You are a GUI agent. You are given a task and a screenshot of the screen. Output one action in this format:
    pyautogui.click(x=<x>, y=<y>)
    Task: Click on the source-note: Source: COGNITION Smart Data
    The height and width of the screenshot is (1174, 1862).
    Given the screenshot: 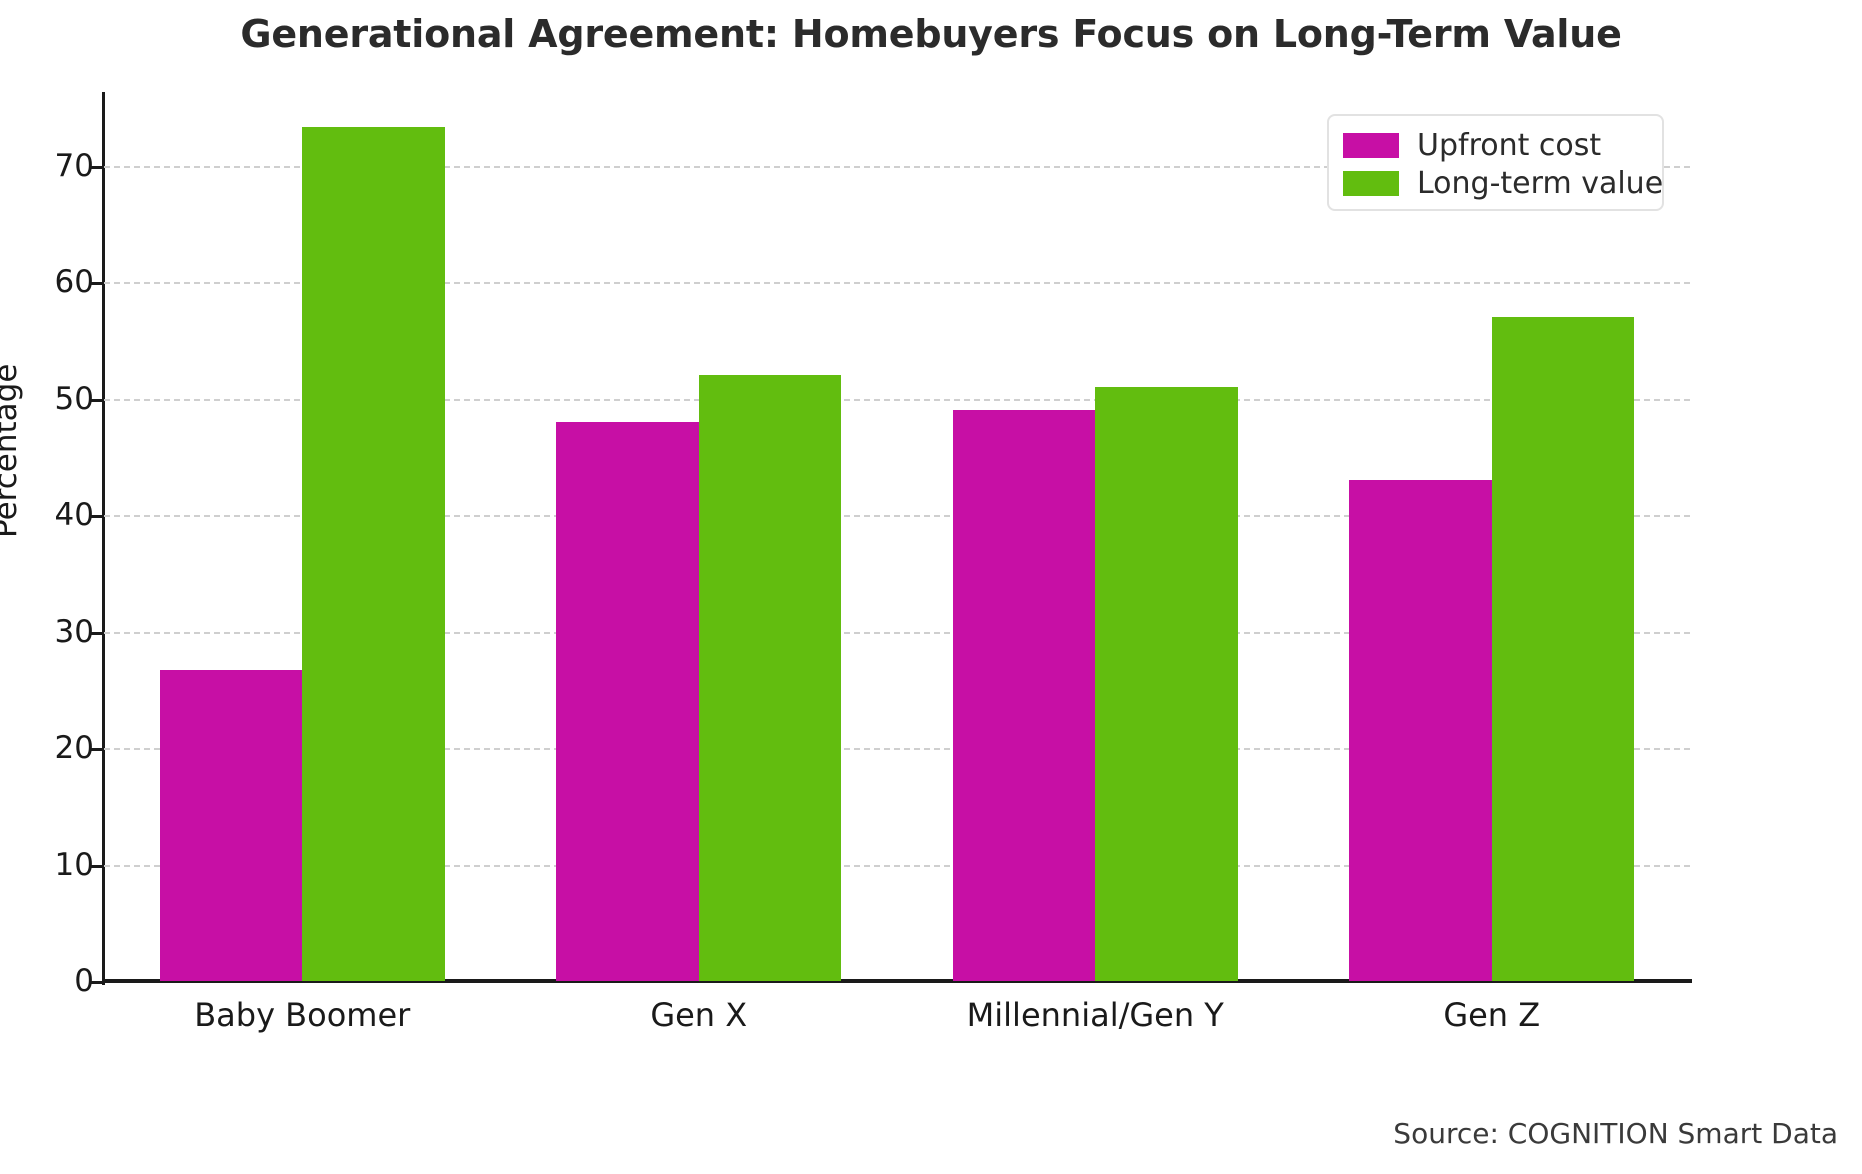 What is the action you would take?
    pyautogui.click(x=1615, y=1133)
    